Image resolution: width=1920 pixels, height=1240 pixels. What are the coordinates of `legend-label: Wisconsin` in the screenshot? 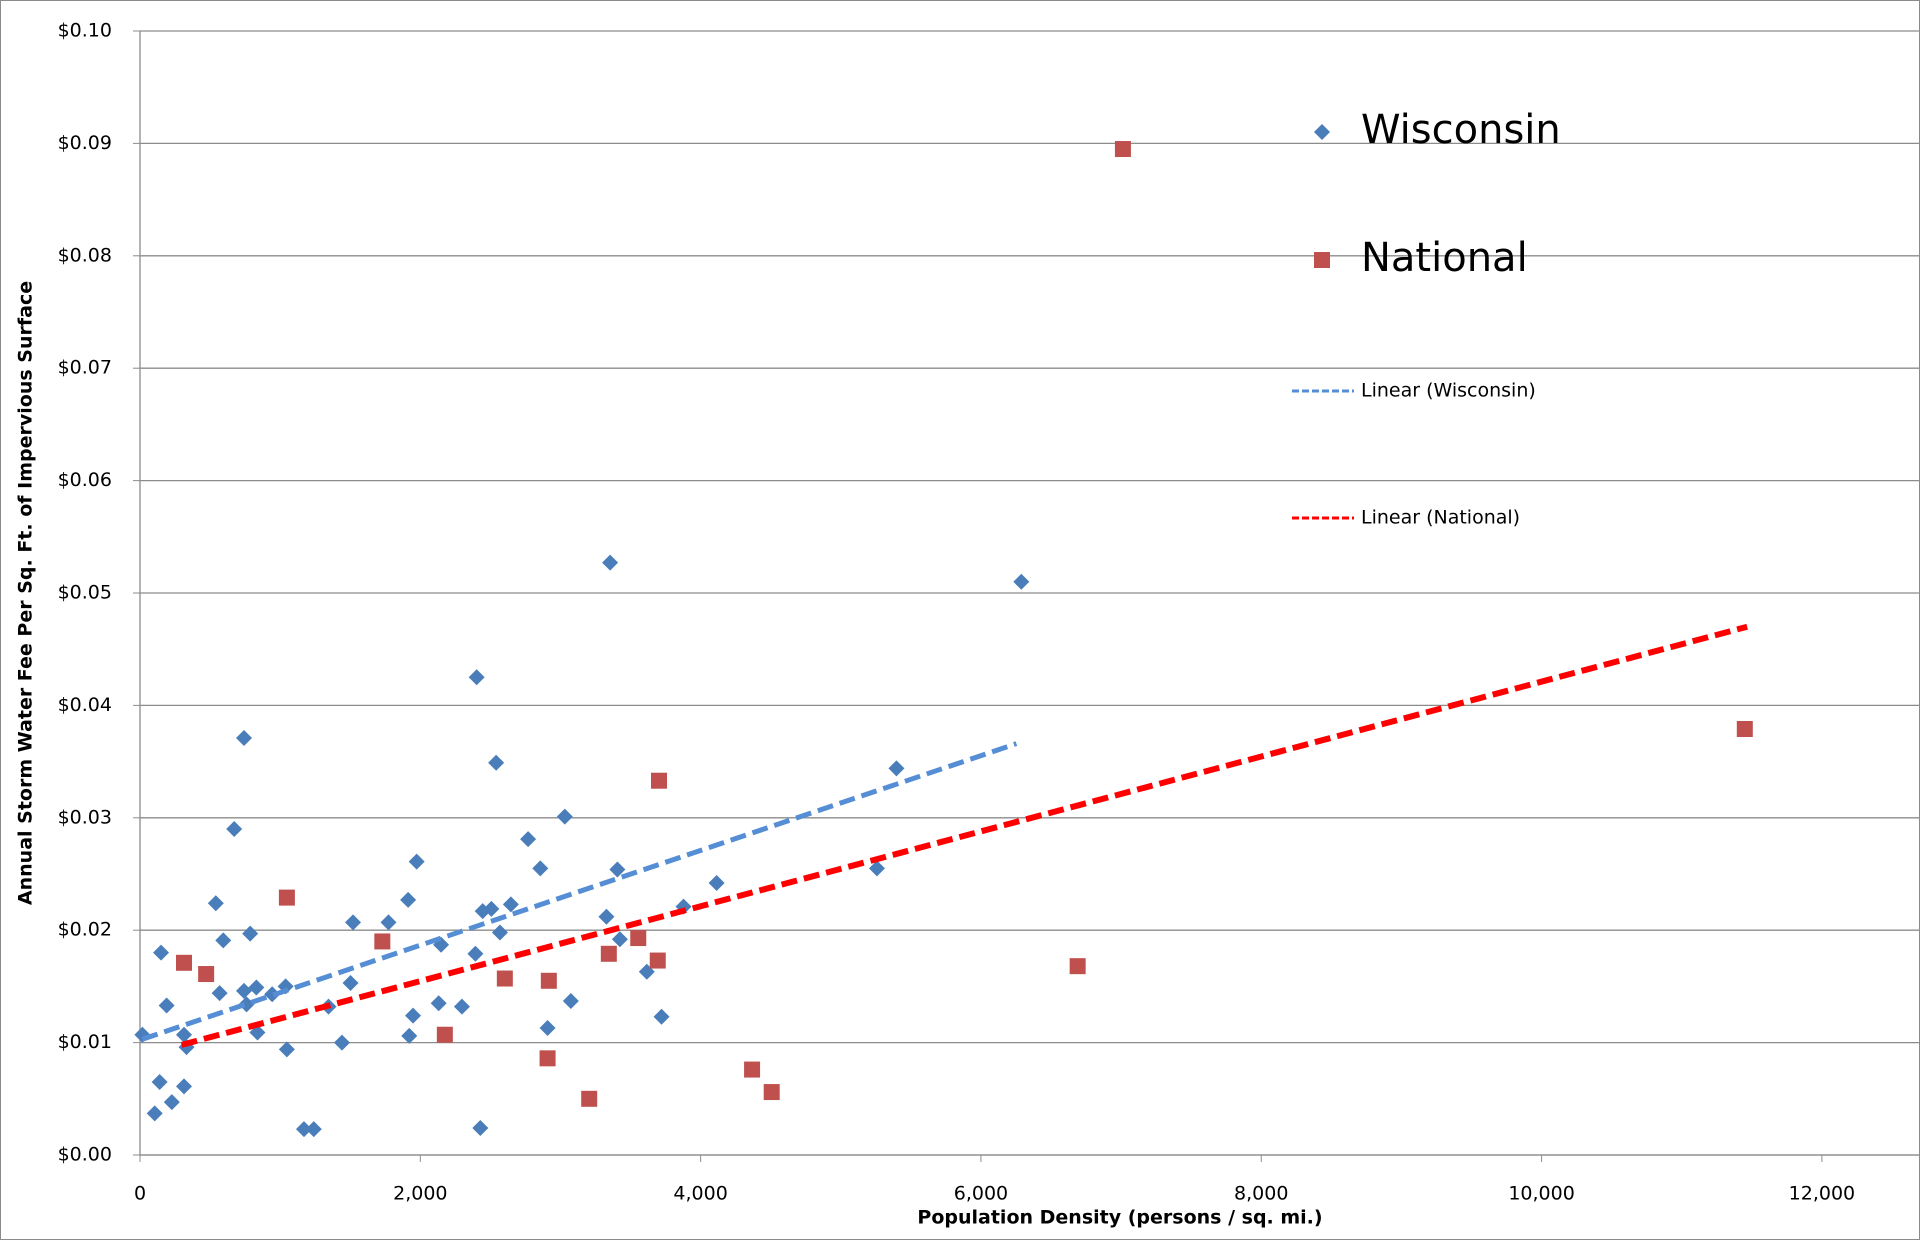 It's located at (1461, 130).